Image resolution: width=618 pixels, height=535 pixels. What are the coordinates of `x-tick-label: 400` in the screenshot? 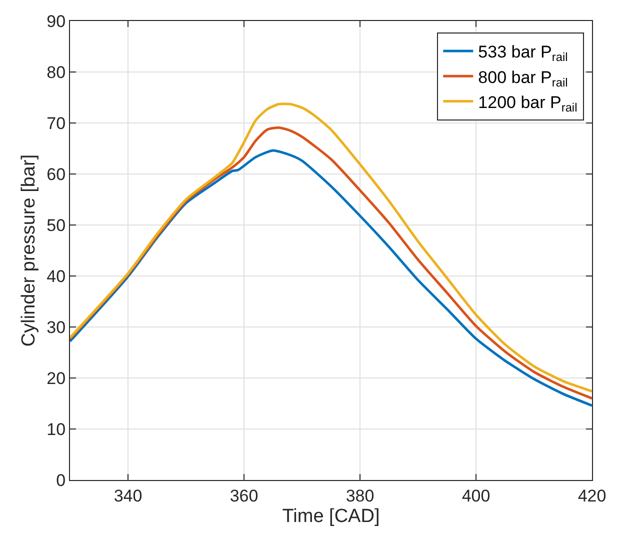 It's located at (476, 496).